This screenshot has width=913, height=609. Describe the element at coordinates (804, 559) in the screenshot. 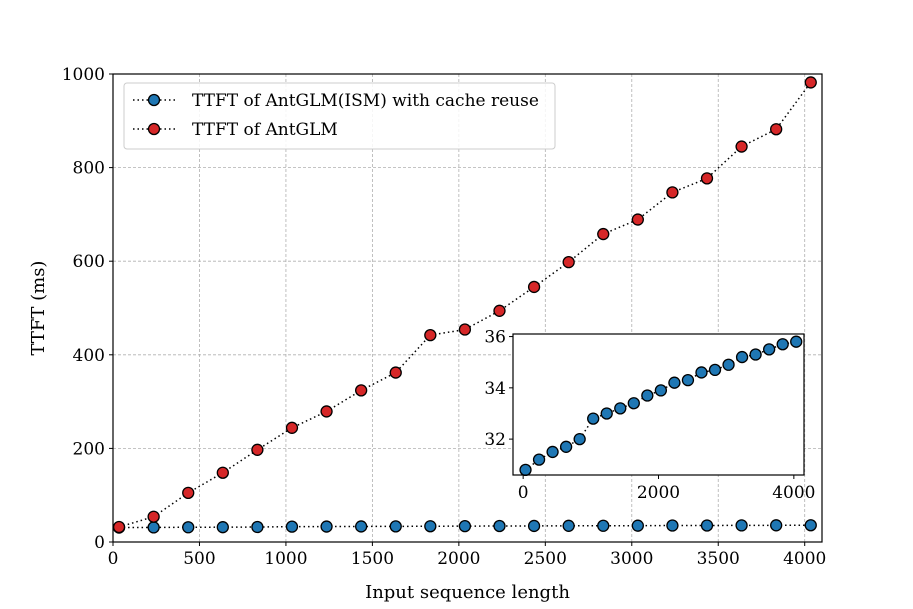

I see `x-tick-label: 4000` at that location.